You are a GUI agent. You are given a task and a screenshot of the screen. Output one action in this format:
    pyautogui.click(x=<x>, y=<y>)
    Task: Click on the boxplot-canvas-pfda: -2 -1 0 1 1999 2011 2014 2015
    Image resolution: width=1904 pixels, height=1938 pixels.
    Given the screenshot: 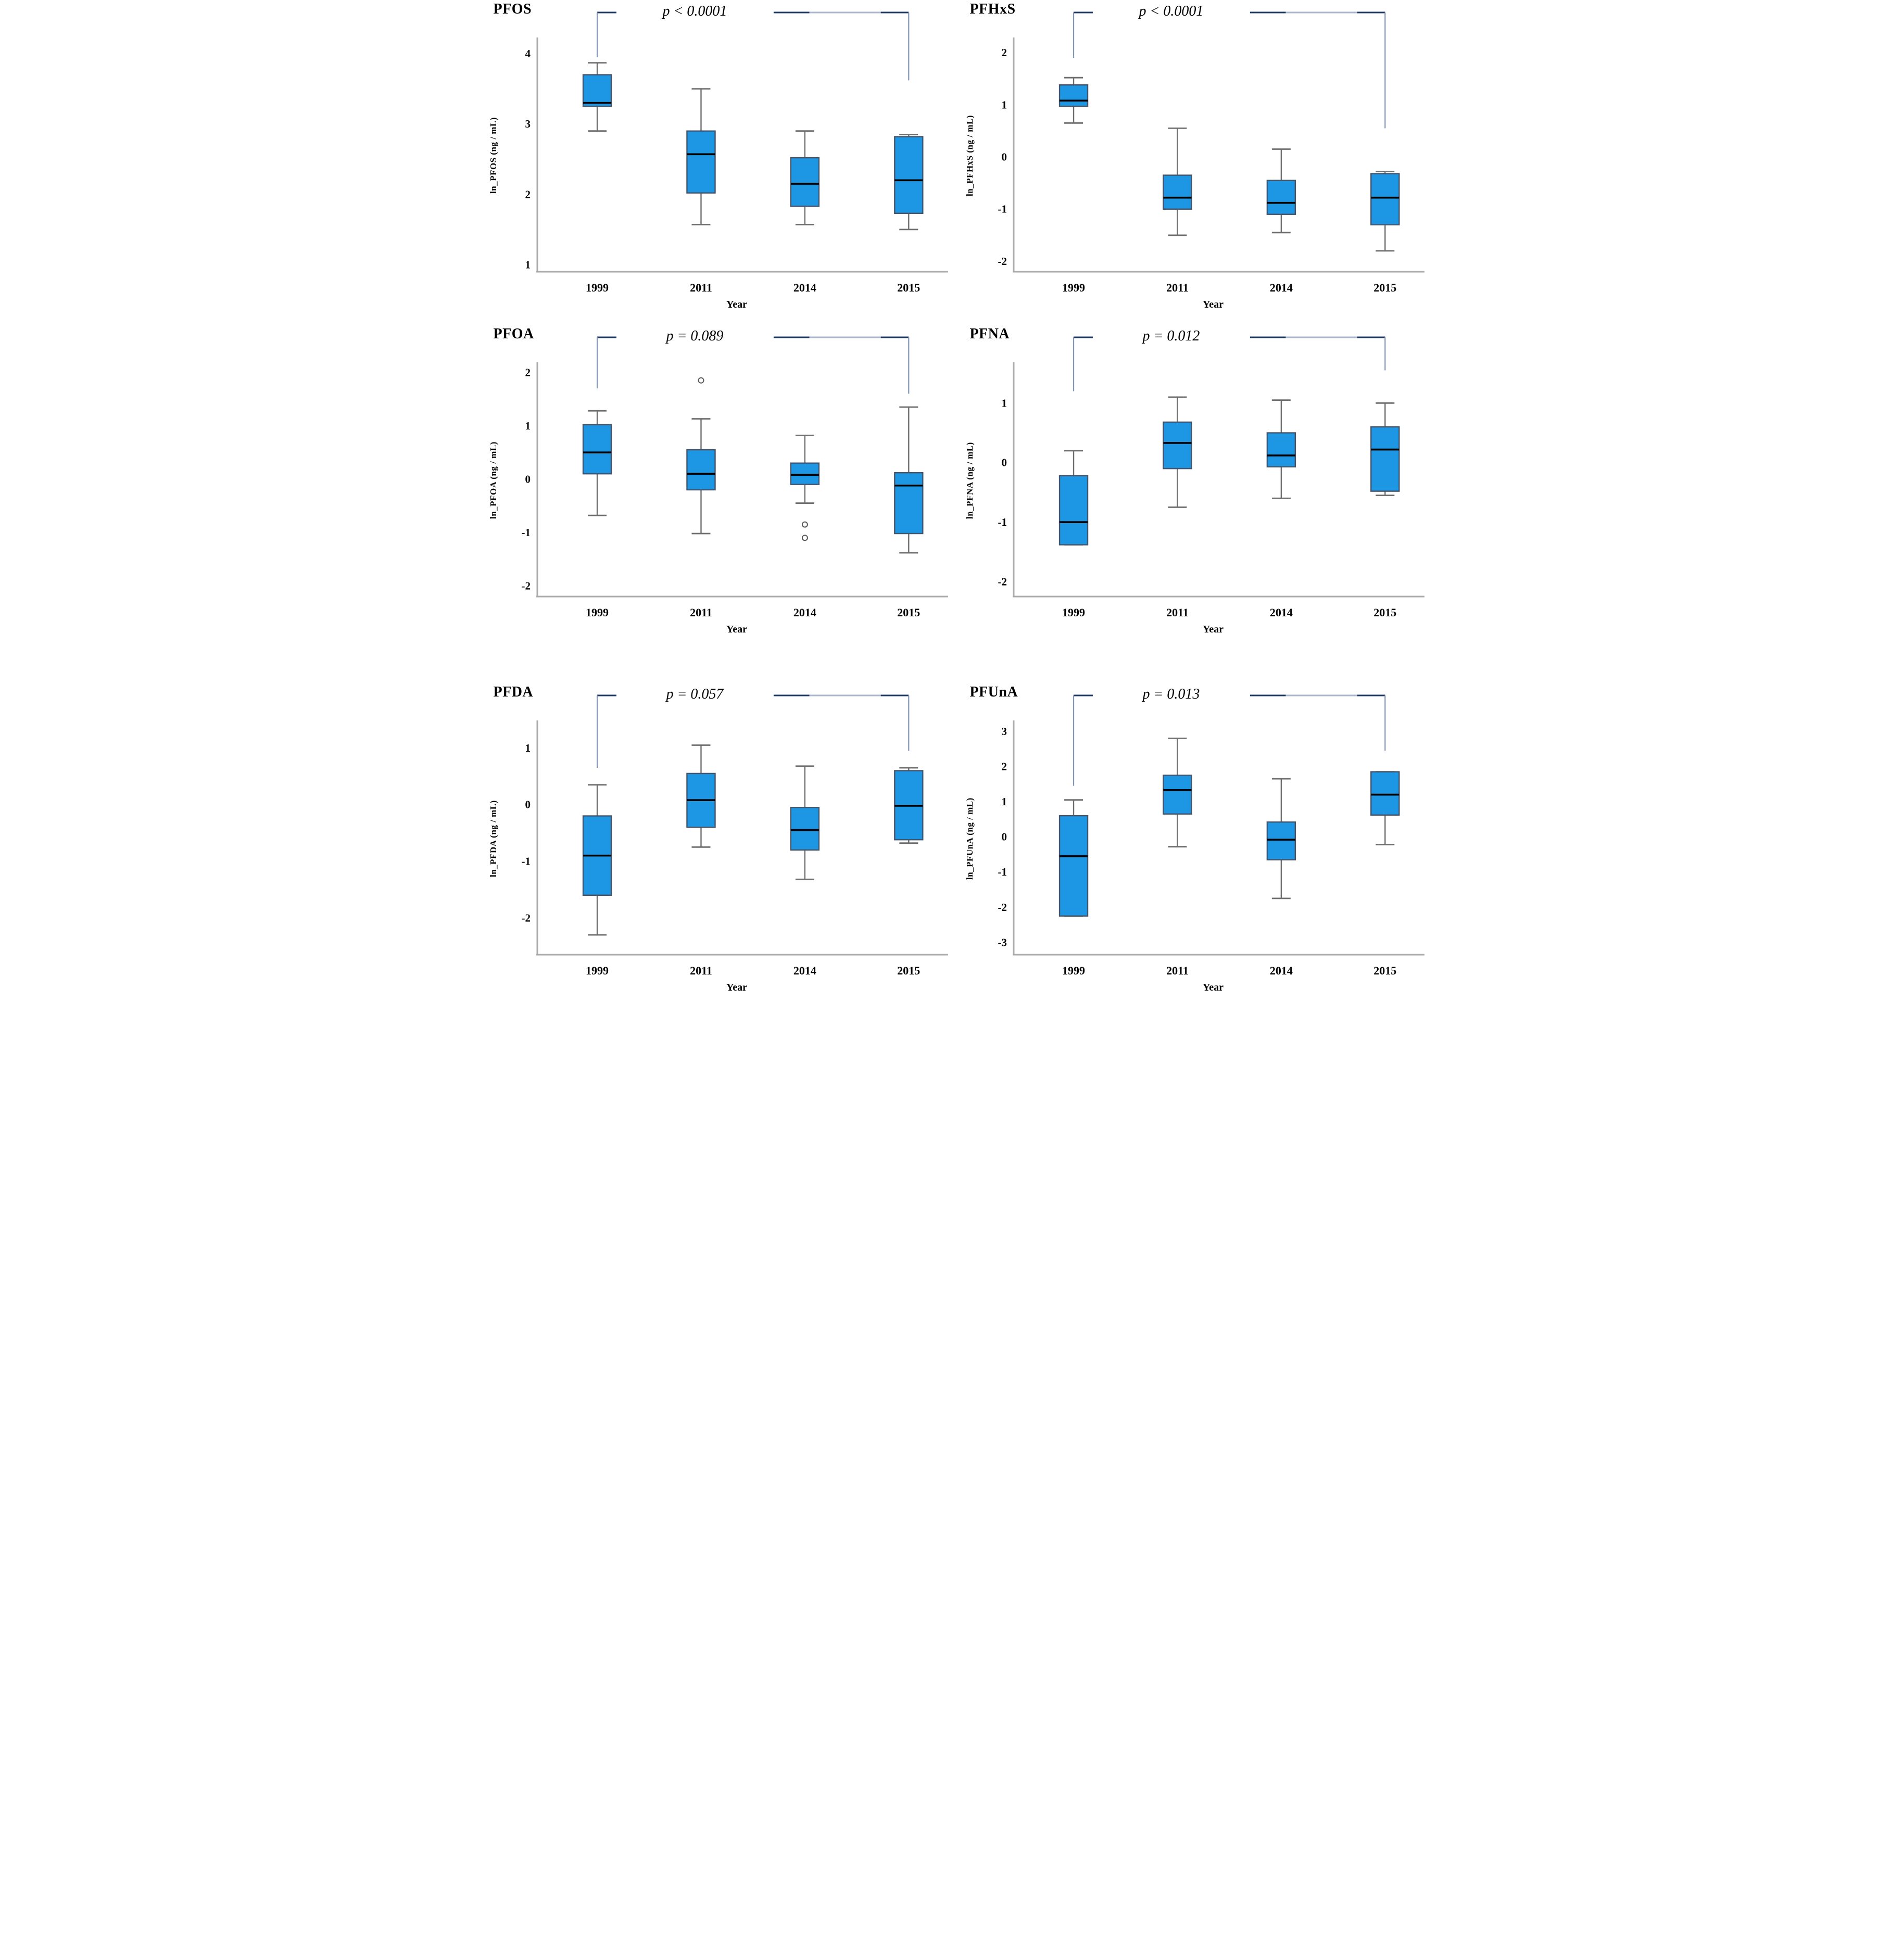 What is the action you would take?
    pyautogui.click(x=734, y=835)
    